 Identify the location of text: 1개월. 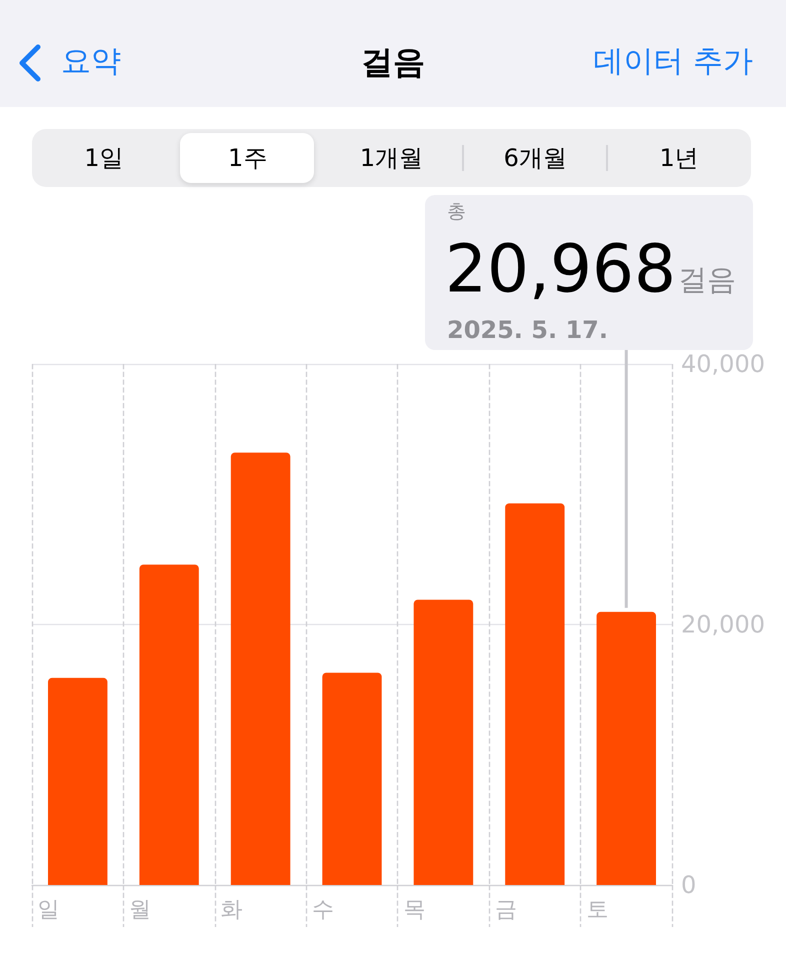
(391, 158).